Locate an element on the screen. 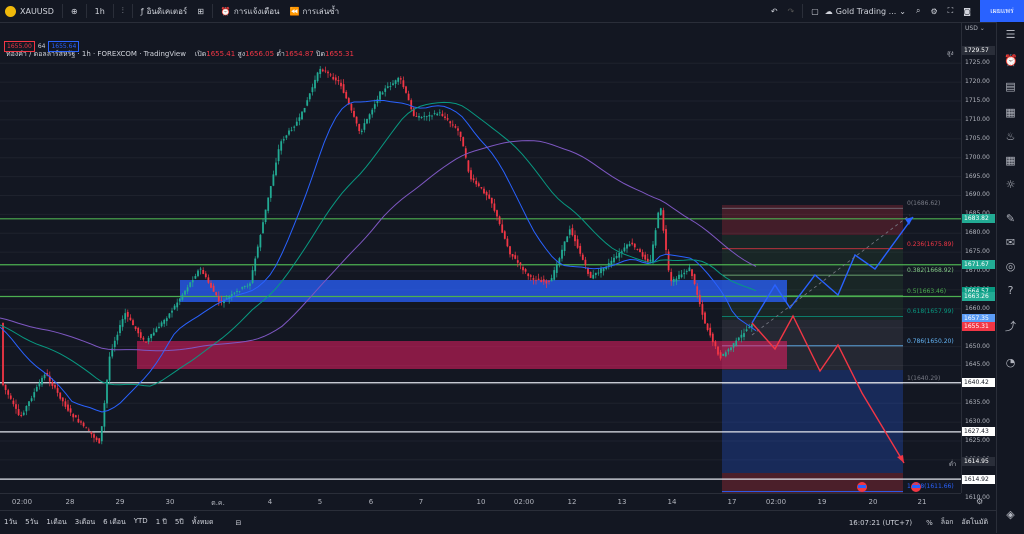  price-tick-label: 1705.00 is located at coordinates (977, 138).